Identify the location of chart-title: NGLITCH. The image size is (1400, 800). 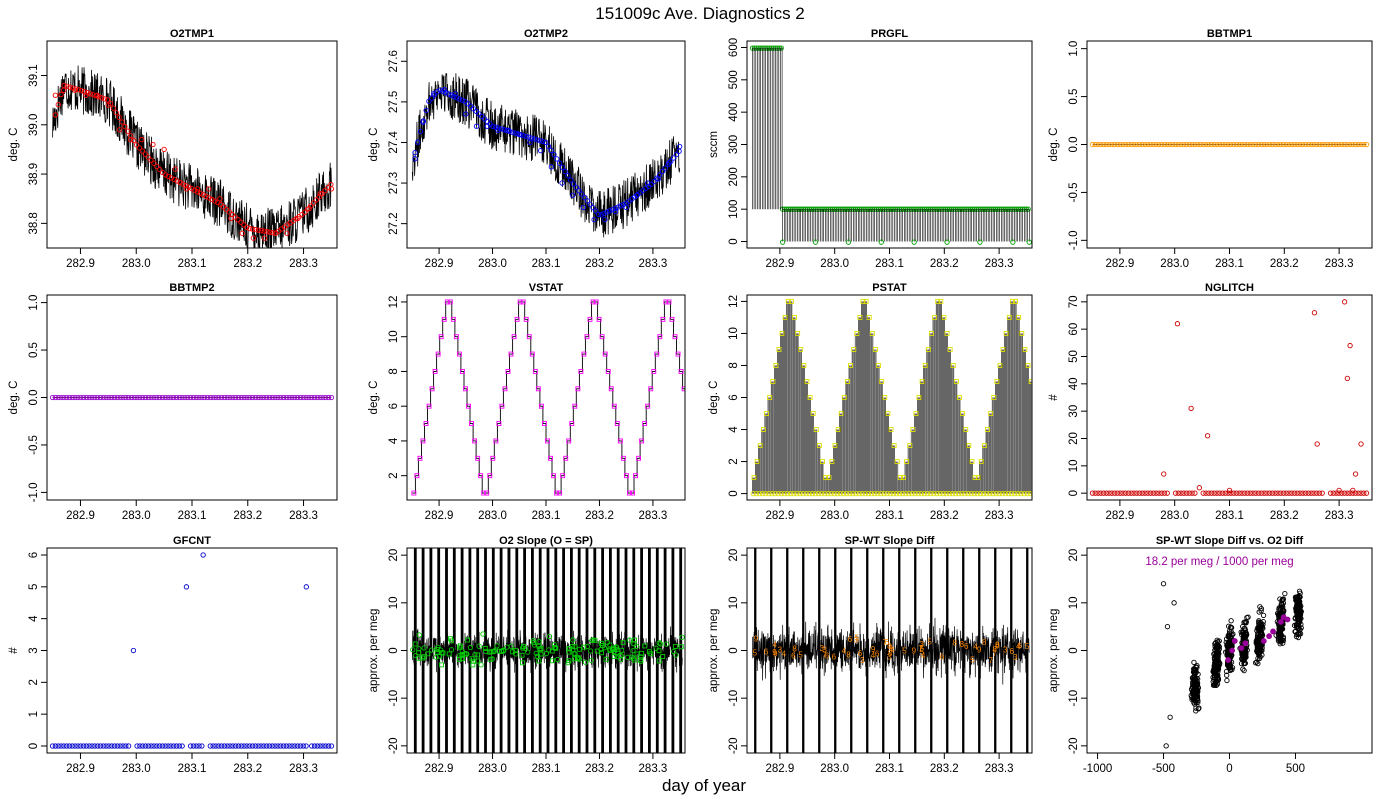
(1229, 288).